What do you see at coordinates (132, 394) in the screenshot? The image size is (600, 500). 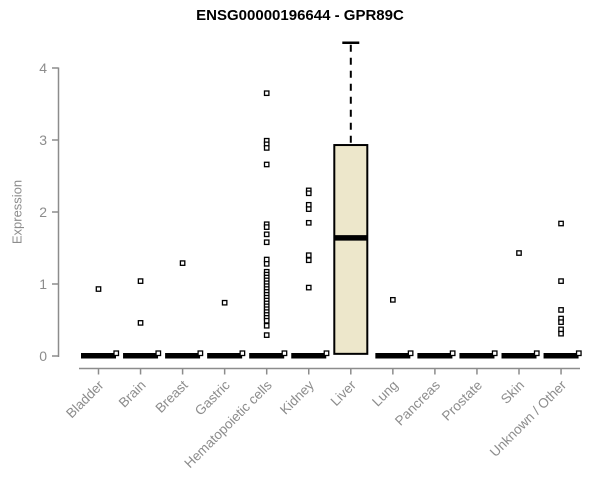 I see `x-category-label-brain: Brain` at bounding box center [132, 394].